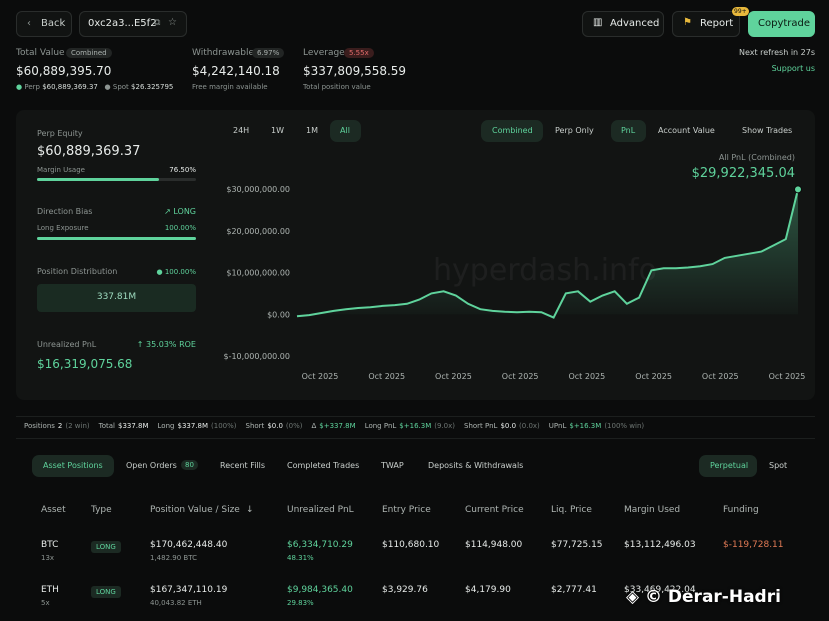 This screenshot has height=621, width=829. I want to click on mode-tab: Combined, so click(512, 130).